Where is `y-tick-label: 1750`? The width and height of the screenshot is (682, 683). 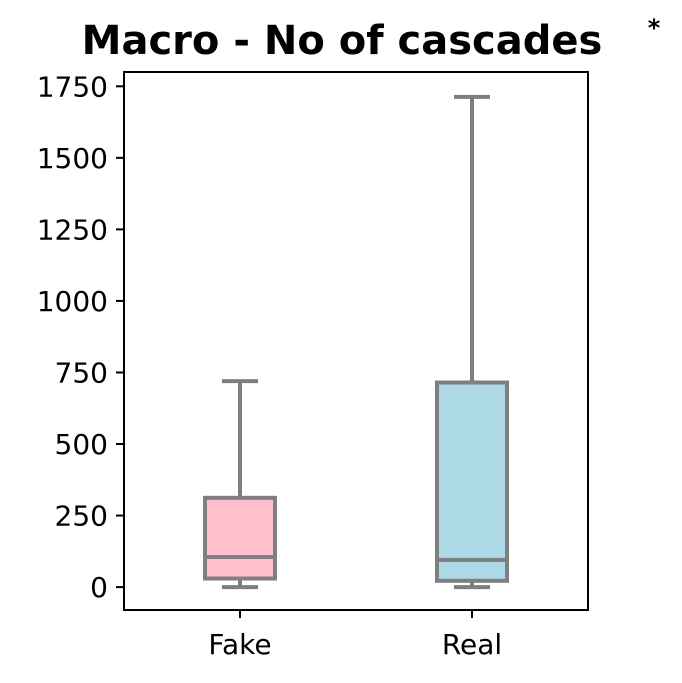
y-tick-label: 1750 is located at coordinates (72, 86).